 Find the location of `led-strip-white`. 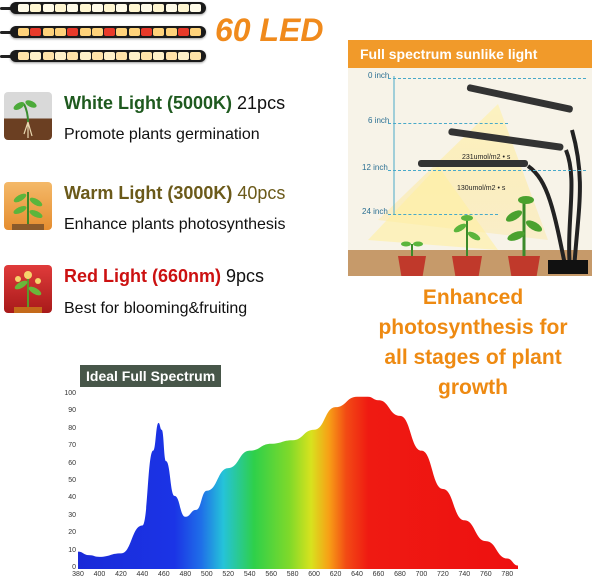

led-strip-white is located at coordinates (108, 8).